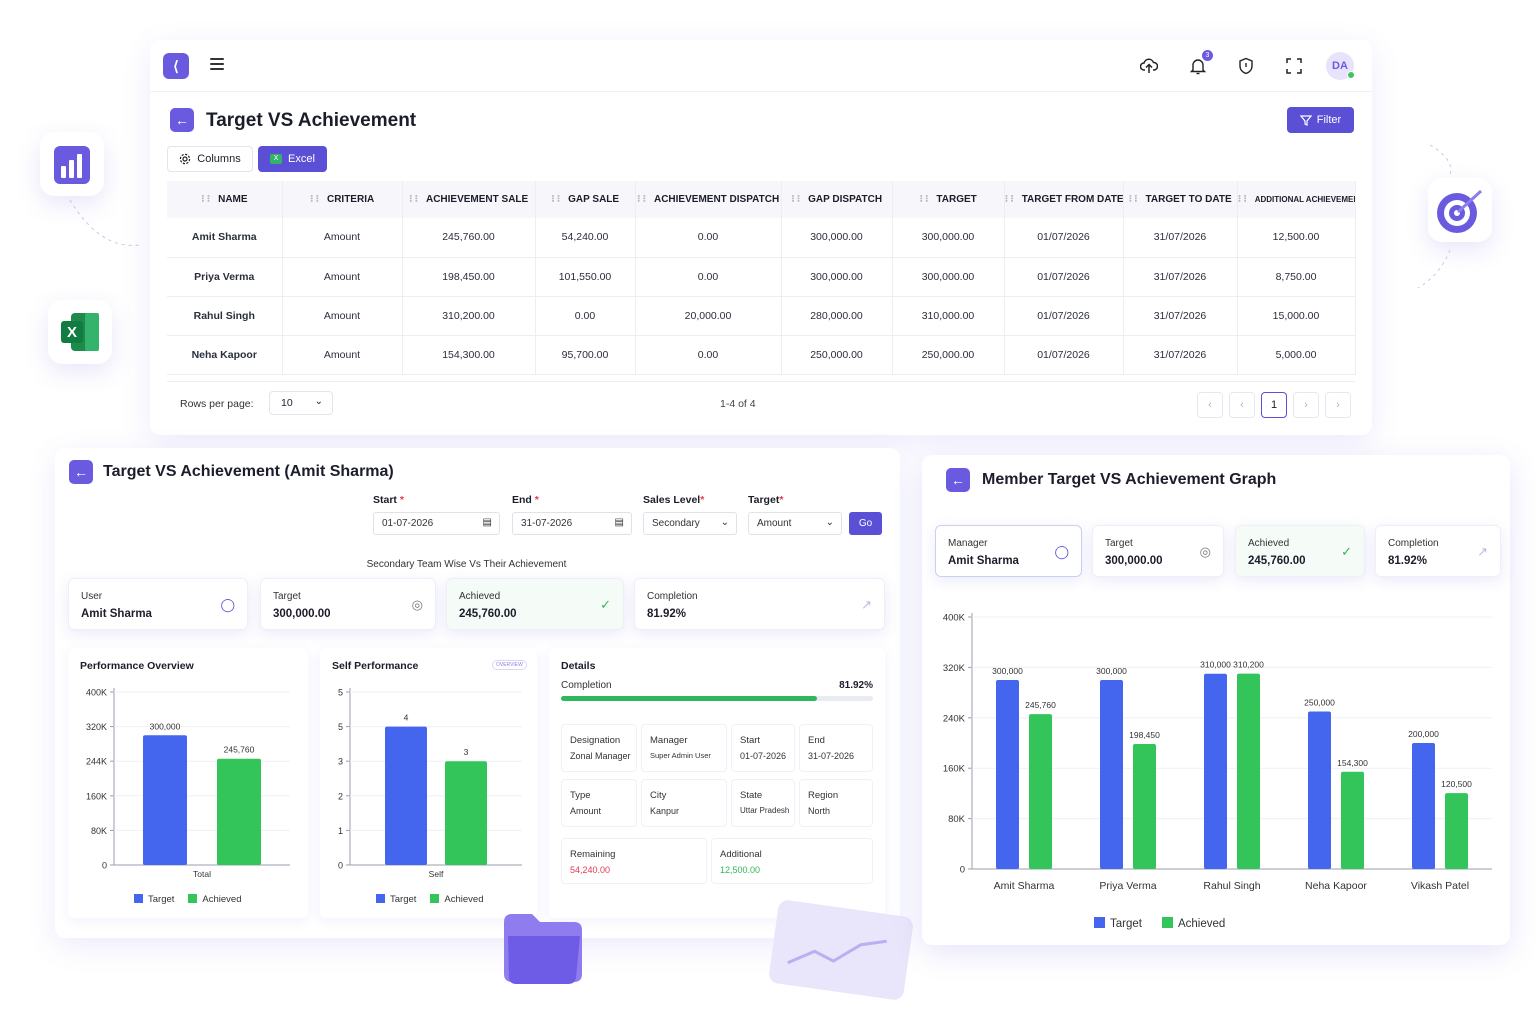  What do you see at coordinates (676, 523) in the screenshot?
I see `sales-level-value: Secondary` at bounding box center [676, 523].